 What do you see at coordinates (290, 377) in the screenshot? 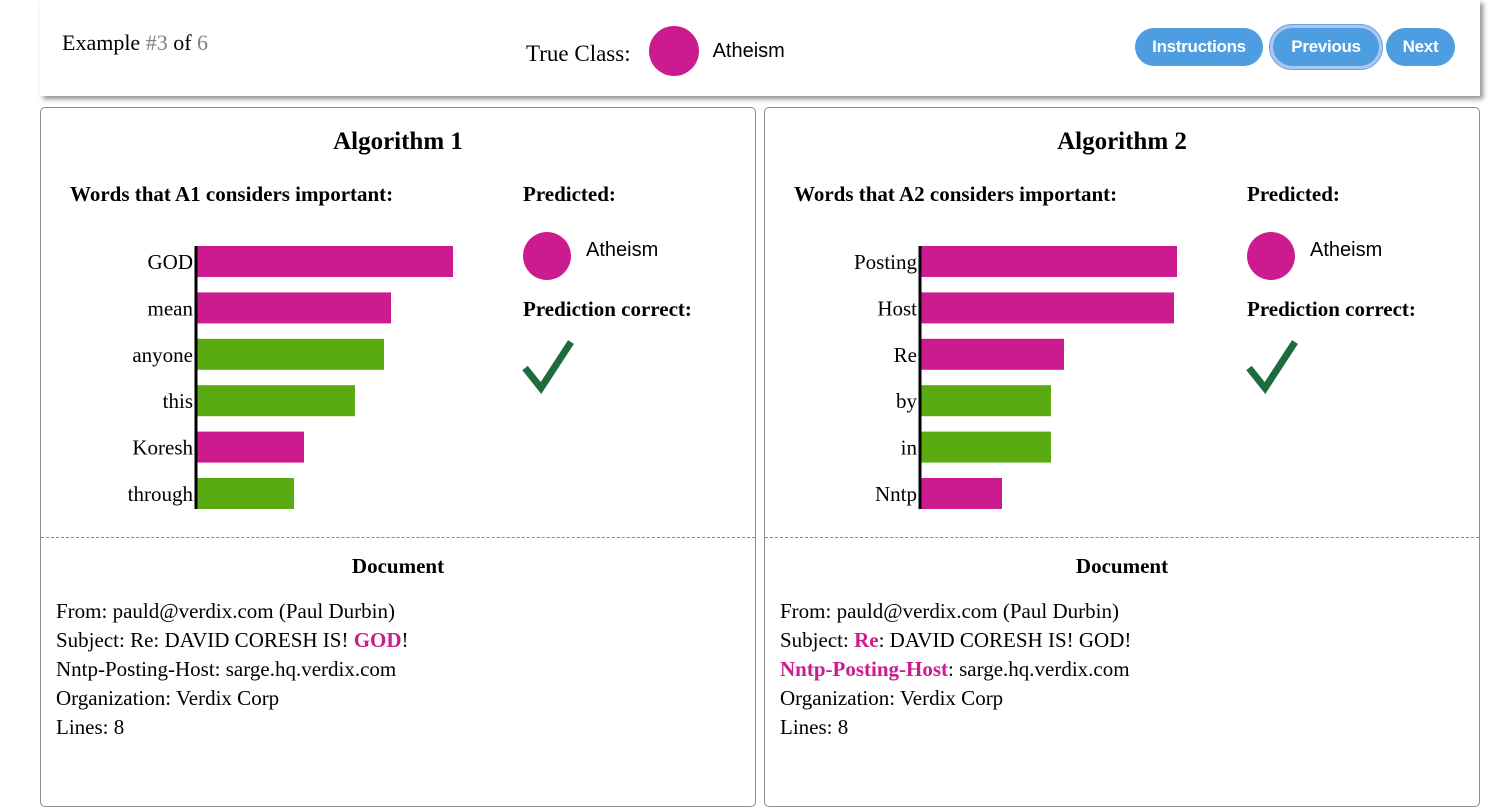
I see `important-words-chart: GOD mean anyone this Koresh through` at bounding box center [290, 377].